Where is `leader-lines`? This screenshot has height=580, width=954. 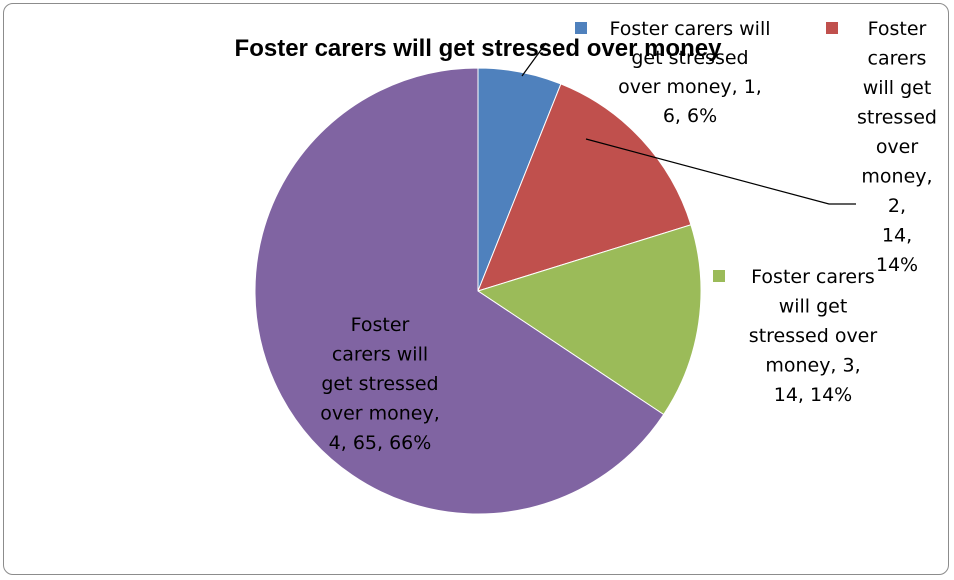
leader-lines is located at coordinates (688, 123).